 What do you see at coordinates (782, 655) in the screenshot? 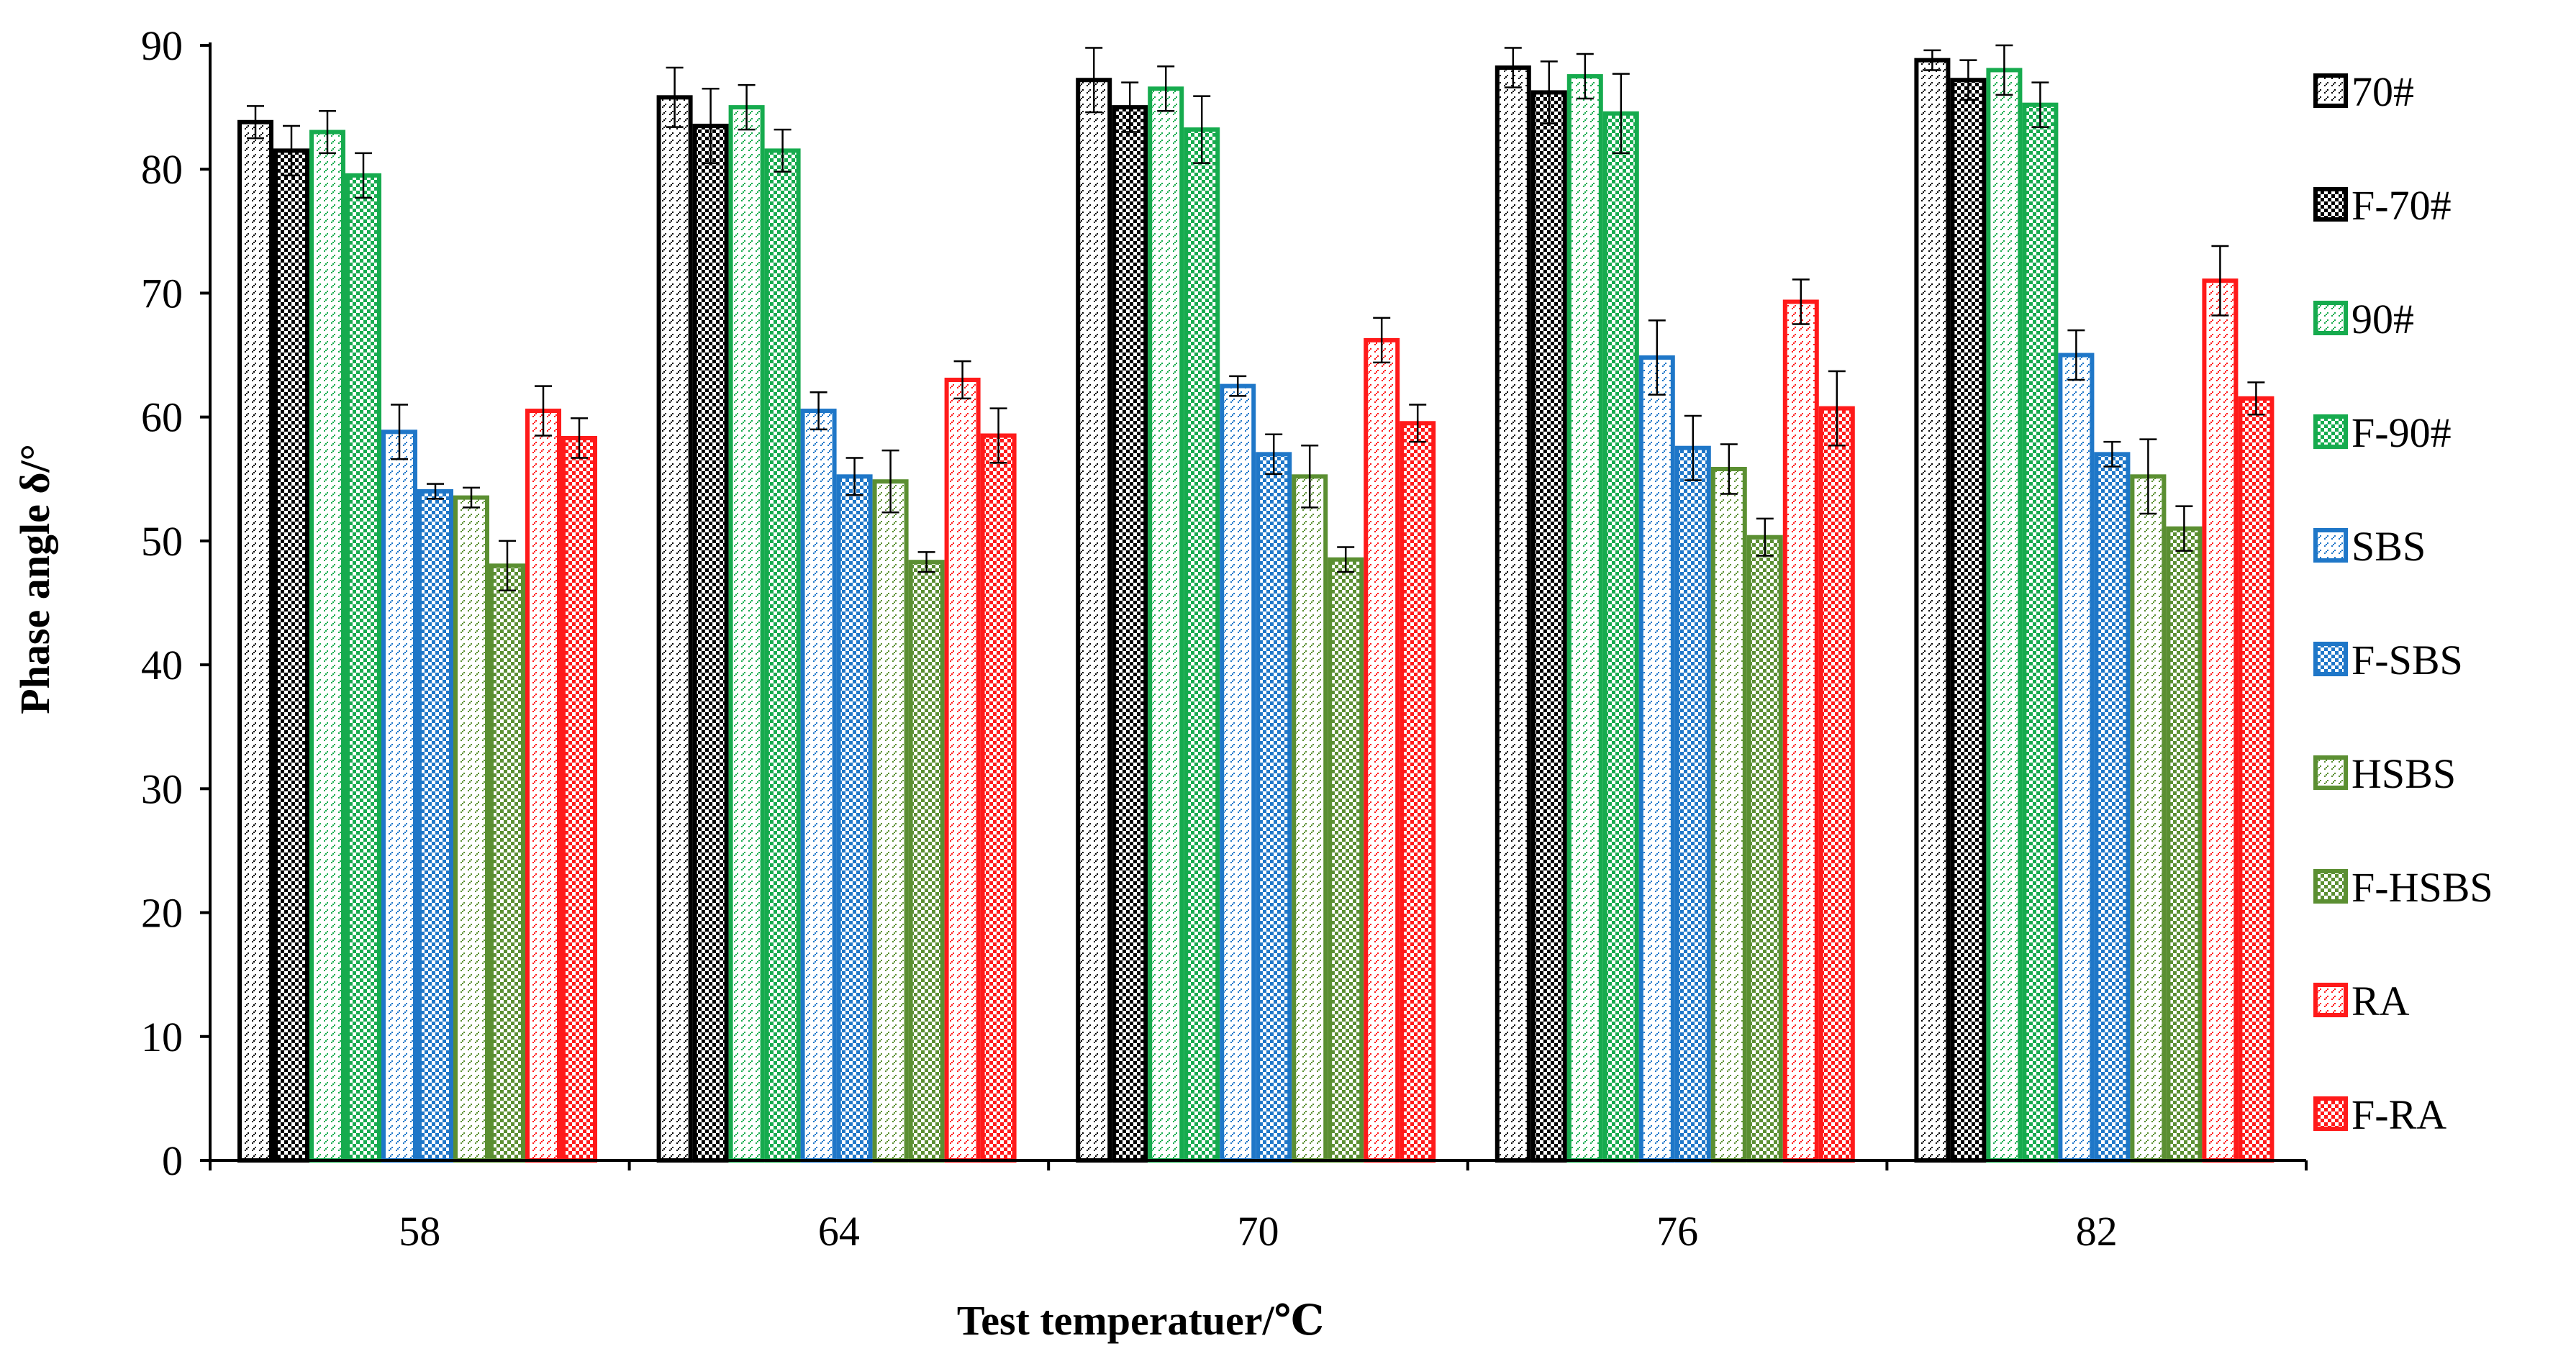
I see `bar-F-90#-64` at bounding box center [782, 655].